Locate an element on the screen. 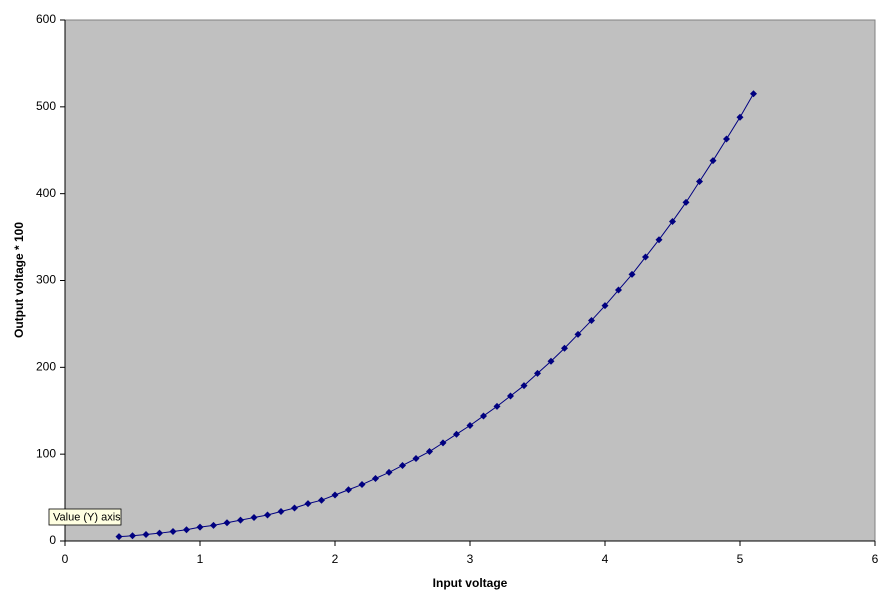 The image size is (886, 601). x-tick-label: 2 is located at coordinates (335, 559).